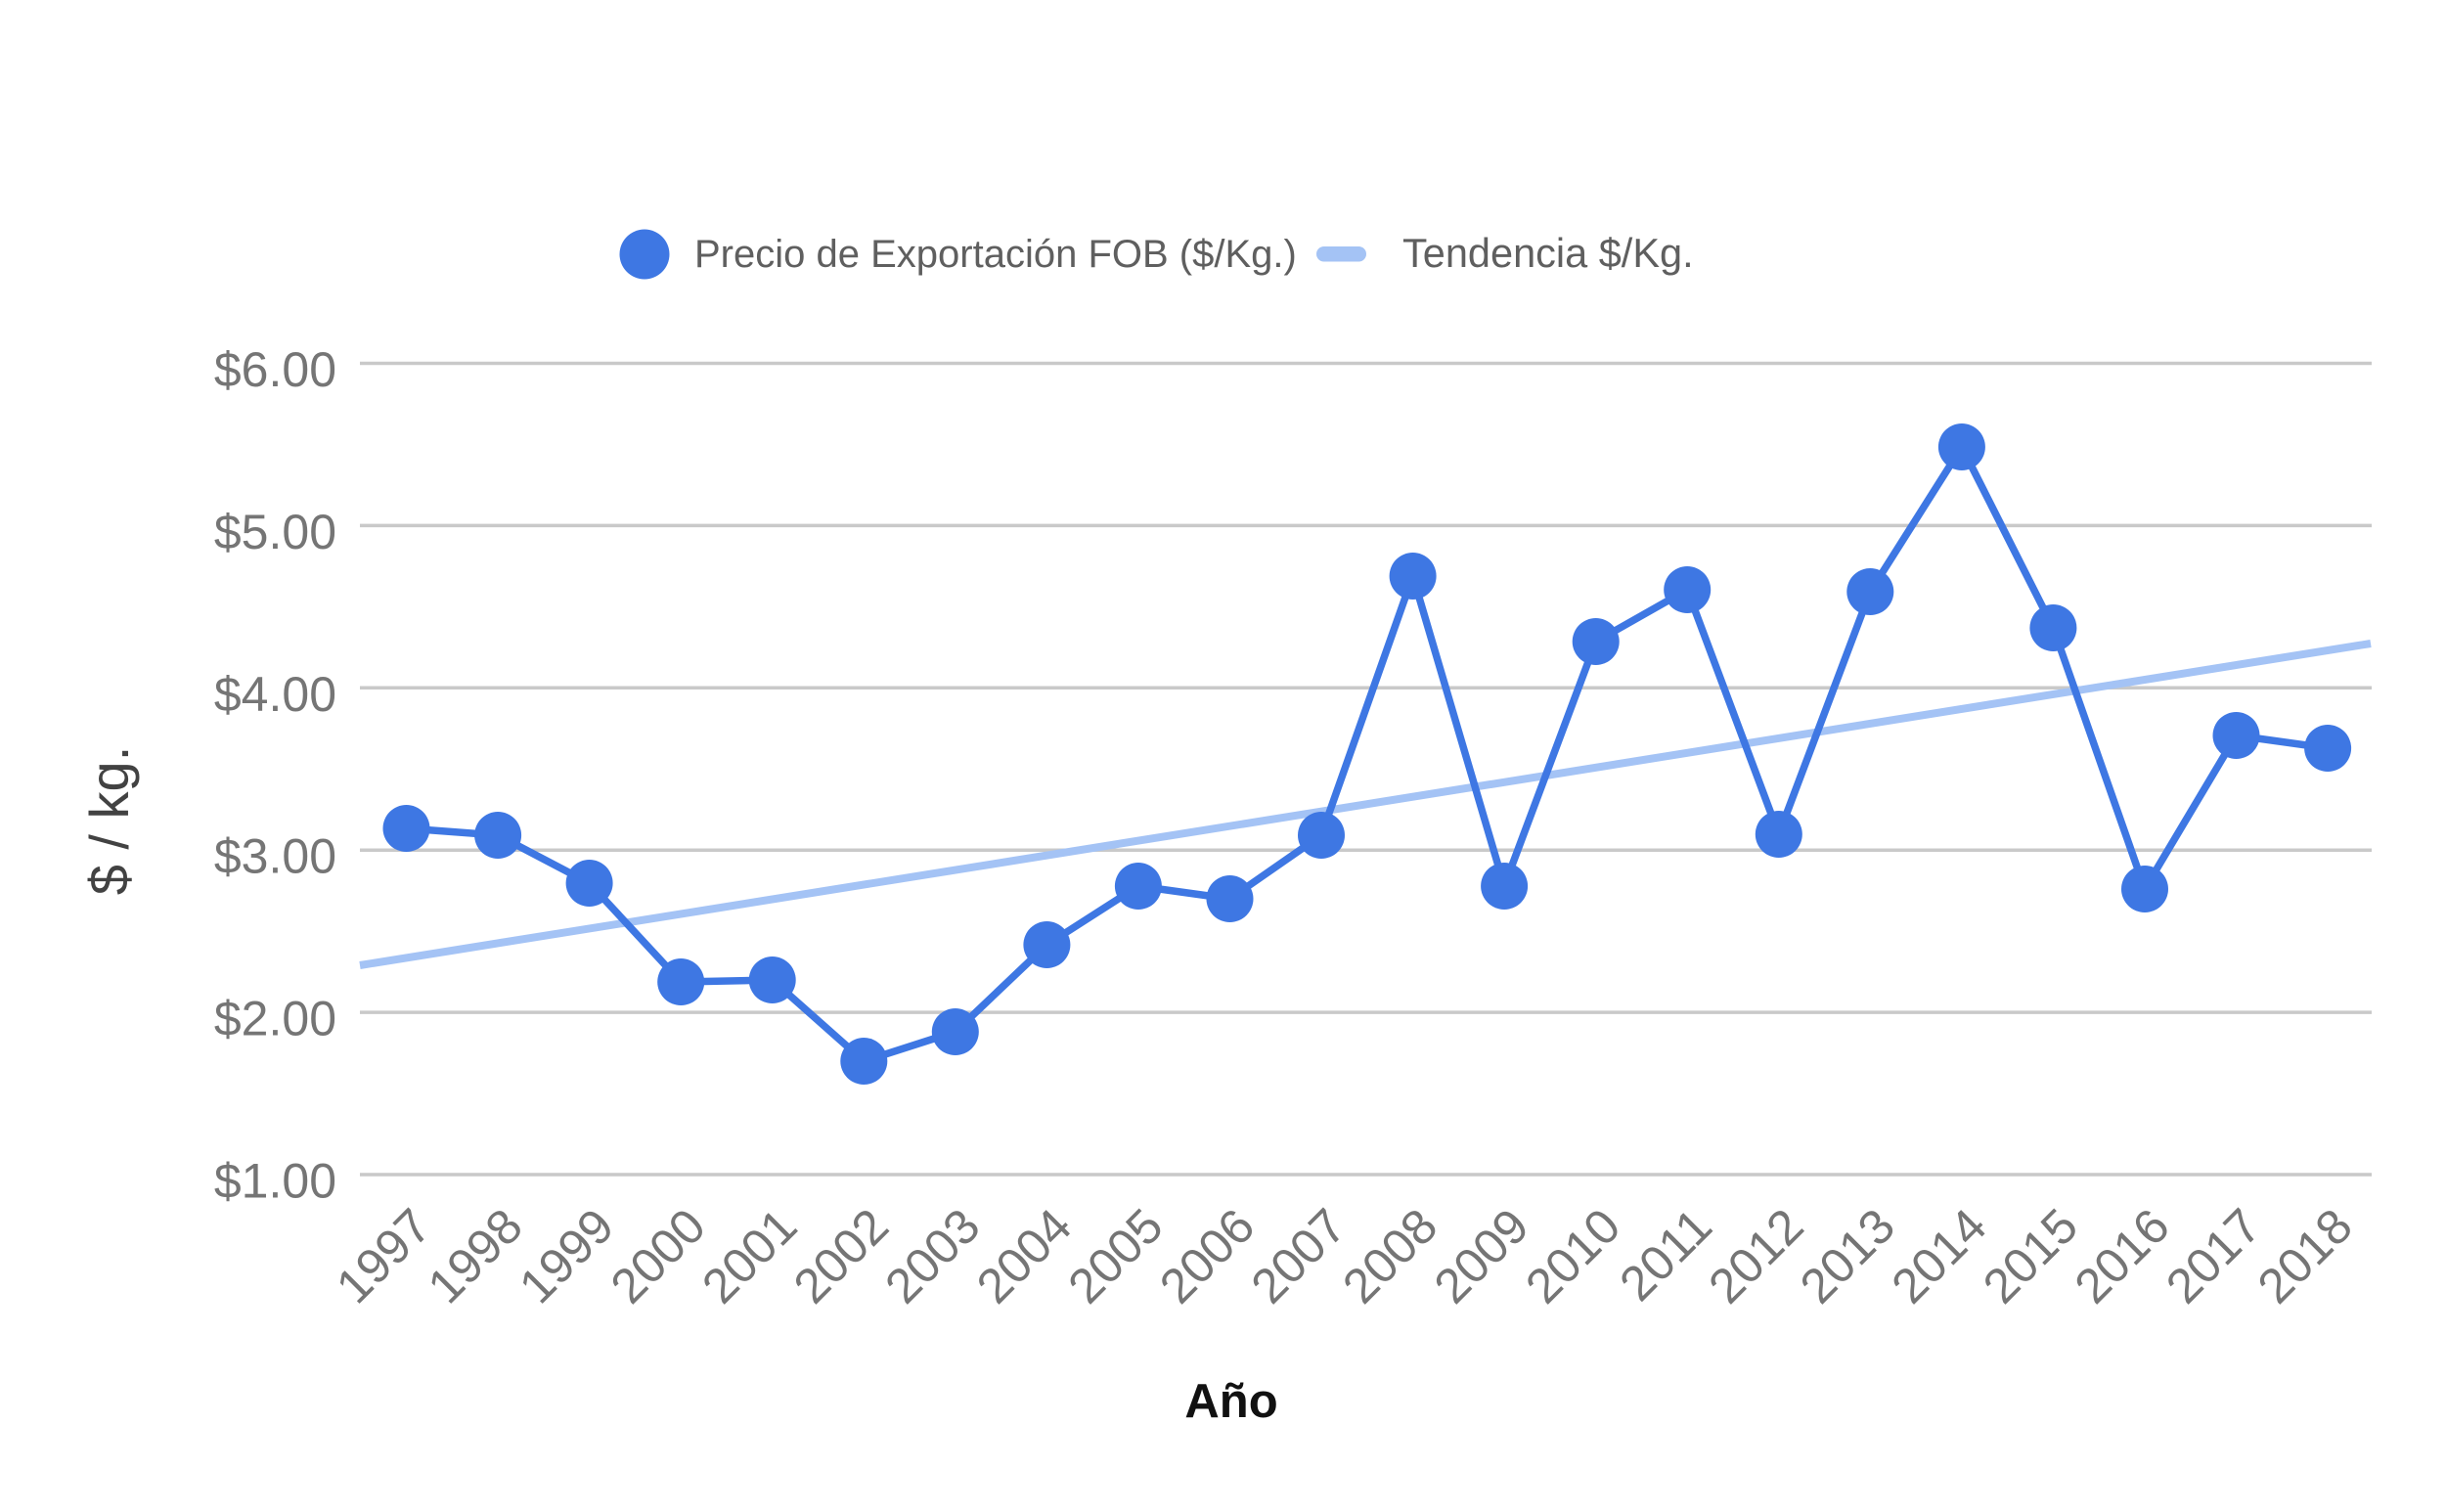 The width and height of the screenshot is (2446, 1512). What do you see at coordinates (1230, 1401) in the screenshot?
I see `svg-text: Año` at bounding box center [1230, 1401].